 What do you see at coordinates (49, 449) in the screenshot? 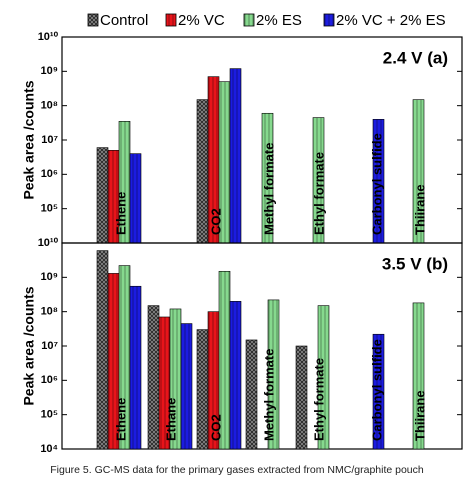
I see `y-tick-label: 10⁴` at bounding box center [49, 449].